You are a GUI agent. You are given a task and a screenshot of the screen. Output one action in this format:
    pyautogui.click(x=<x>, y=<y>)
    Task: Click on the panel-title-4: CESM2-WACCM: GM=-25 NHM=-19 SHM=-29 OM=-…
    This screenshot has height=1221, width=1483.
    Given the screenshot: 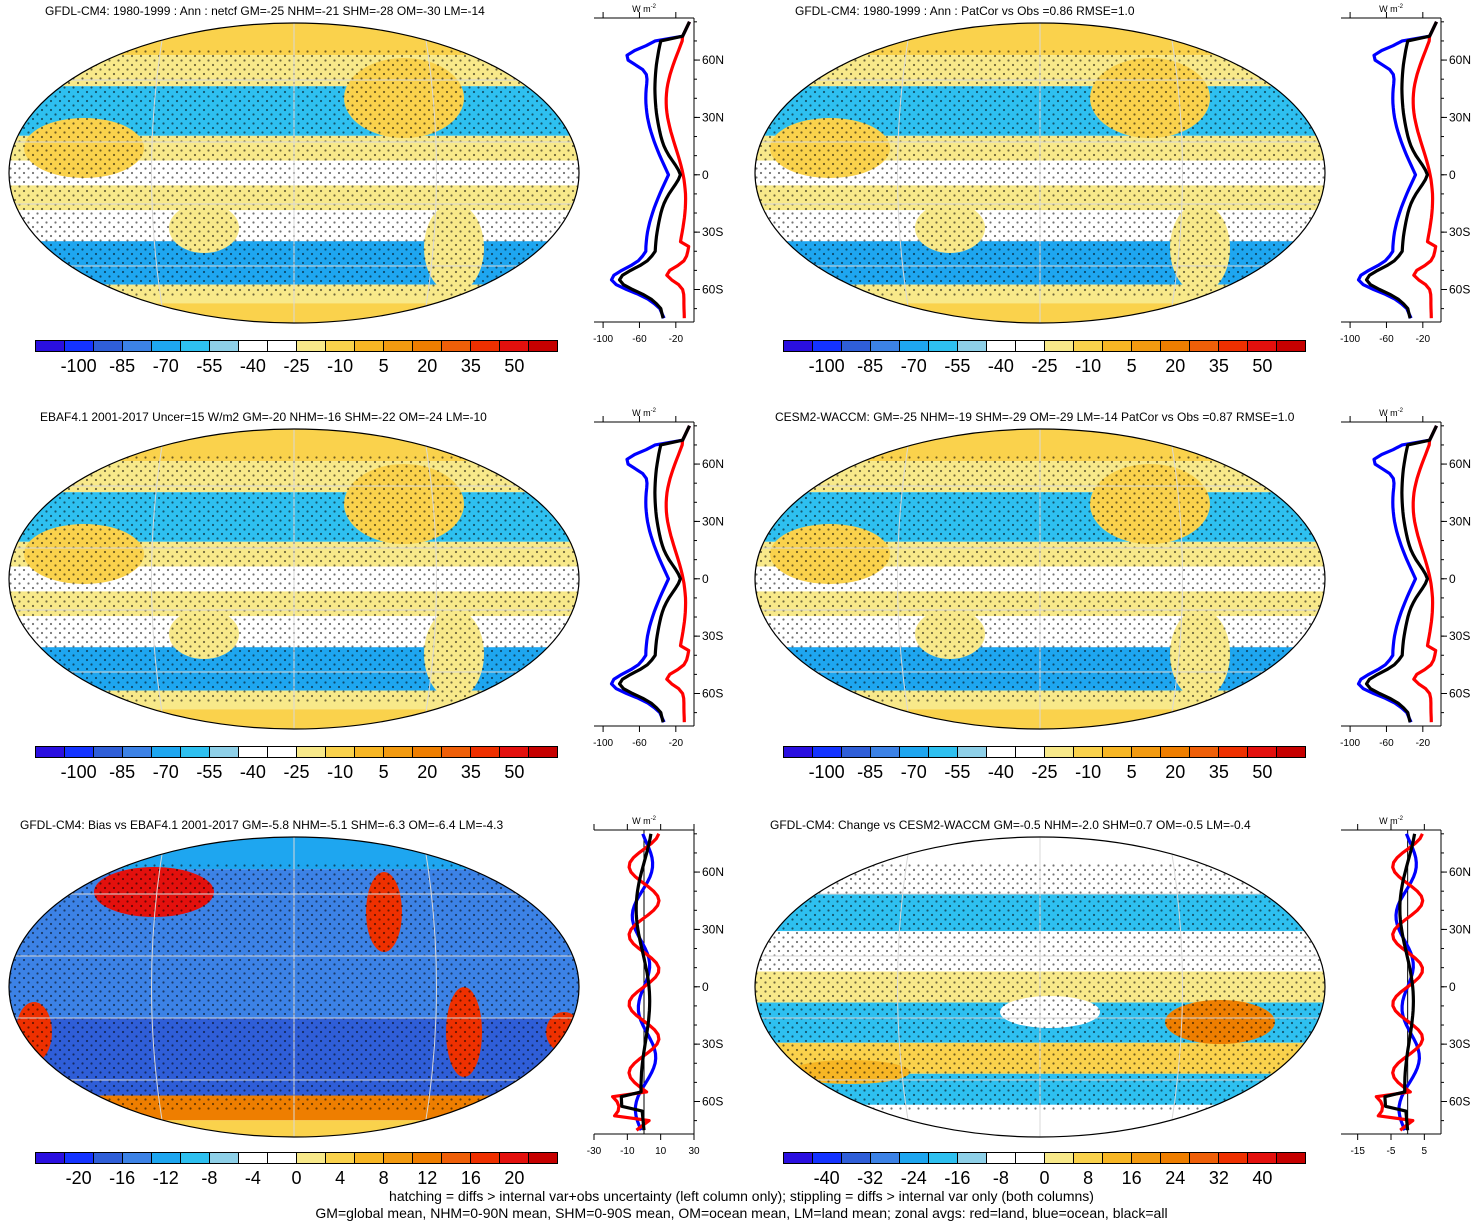 What is the action you would take?
    pyautogui.click(x=1035, y=417)
    